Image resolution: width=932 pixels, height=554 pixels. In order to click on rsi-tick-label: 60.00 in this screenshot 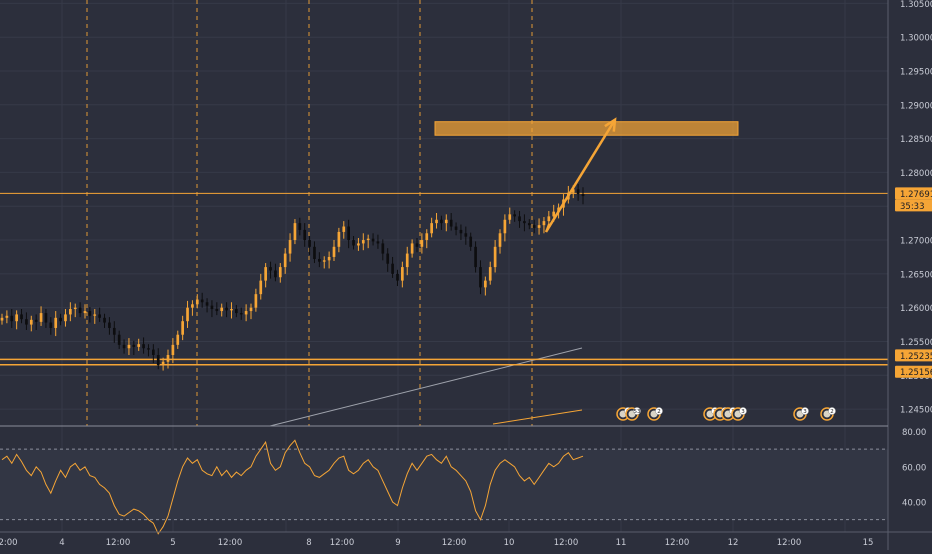, I will do `click(914, 468)`.